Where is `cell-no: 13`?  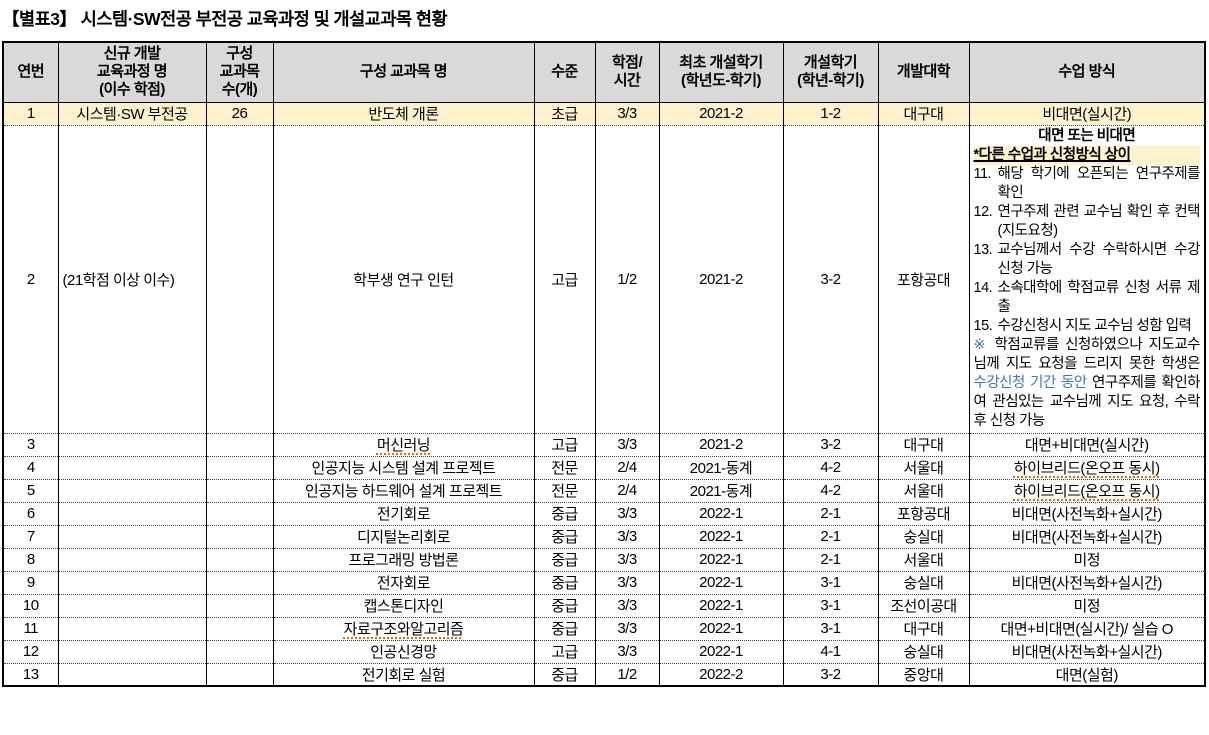 cell-no: 13 is located at coordinates (31, 674).